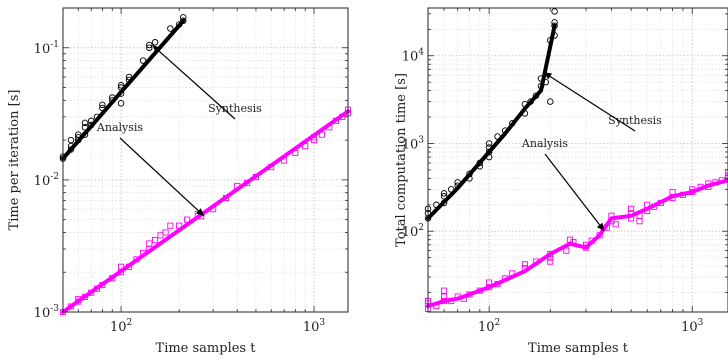 This screenshot has width=728, height=360. I want to click on left-annotation-arrow-line, so click(159, 174).